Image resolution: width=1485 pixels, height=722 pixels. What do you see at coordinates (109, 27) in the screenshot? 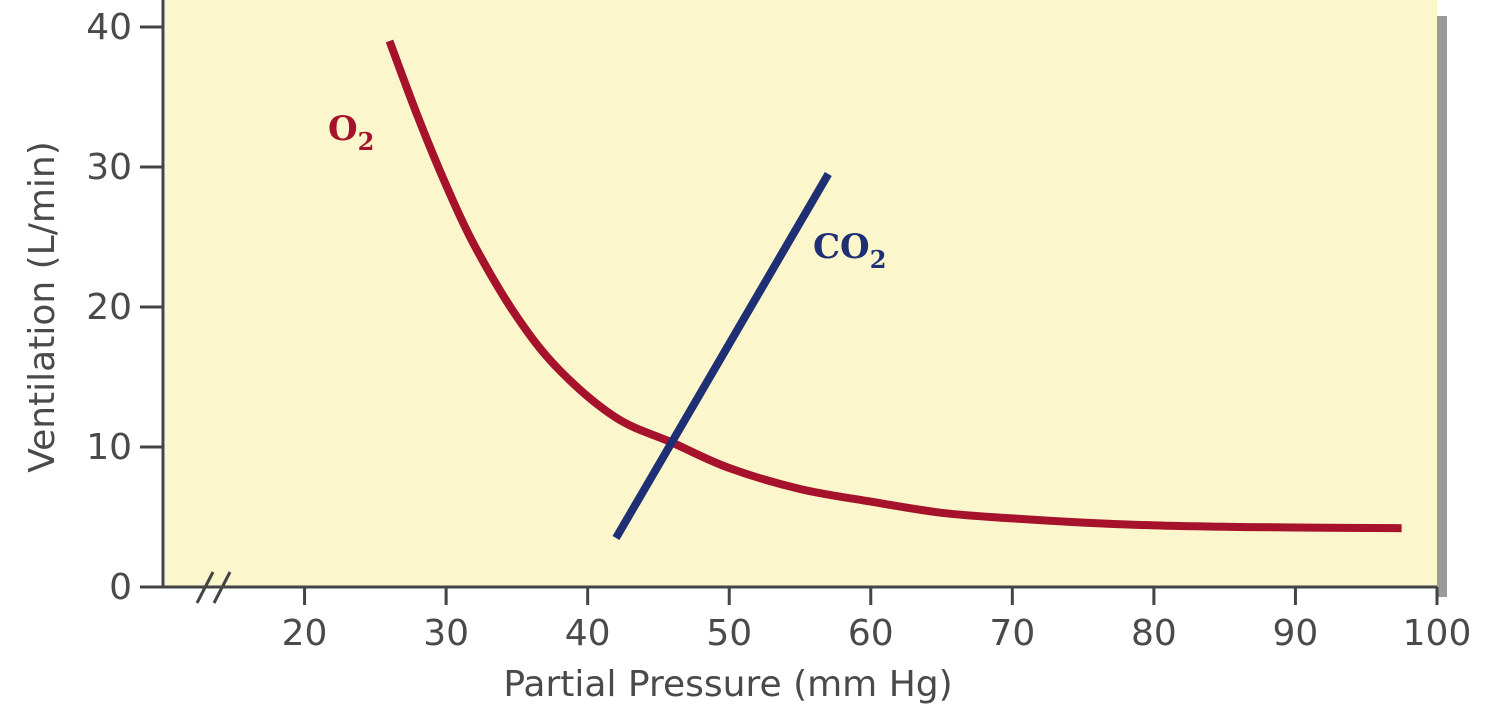
I see `y-tick-label: 40` at bounding box center [109, 27].